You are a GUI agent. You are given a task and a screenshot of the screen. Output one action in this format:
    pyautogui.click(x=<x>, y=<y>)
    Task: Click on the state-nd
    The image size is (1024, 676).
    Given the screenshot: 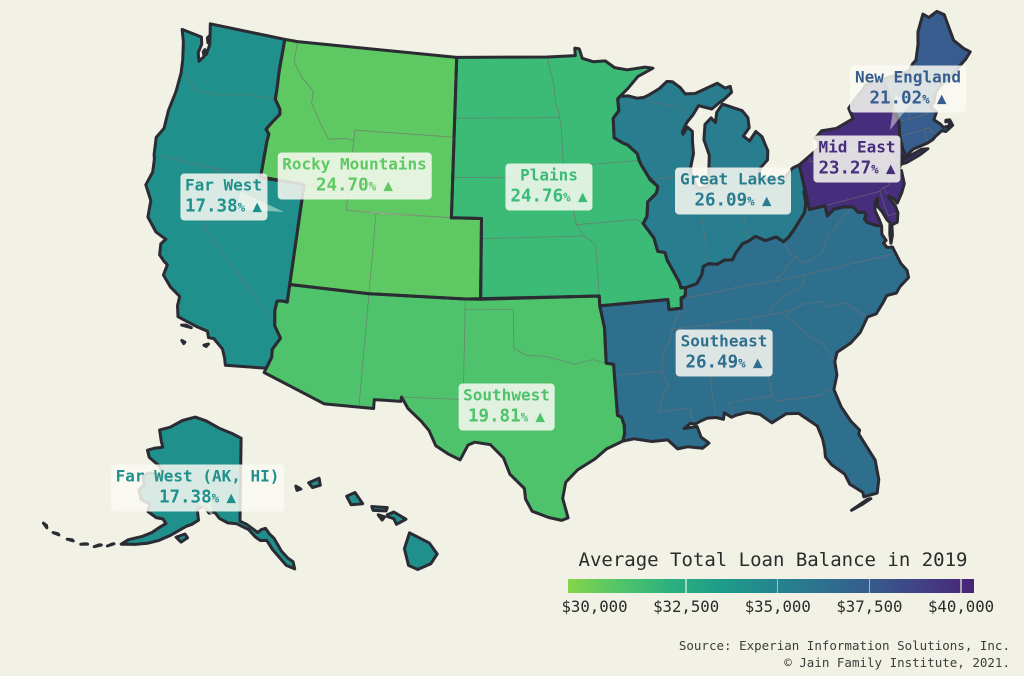 What is the action you would take?
    pyautogui.click(x=507, y=87)
    